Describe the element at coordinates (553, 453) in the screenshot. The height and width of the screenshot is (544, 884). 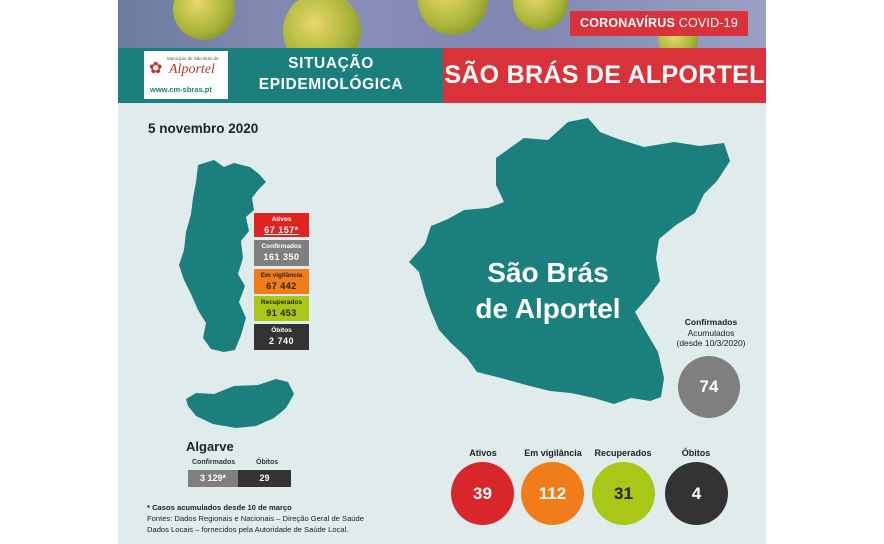
I see `local-vigilancia-label: Em vigilância` at that location.